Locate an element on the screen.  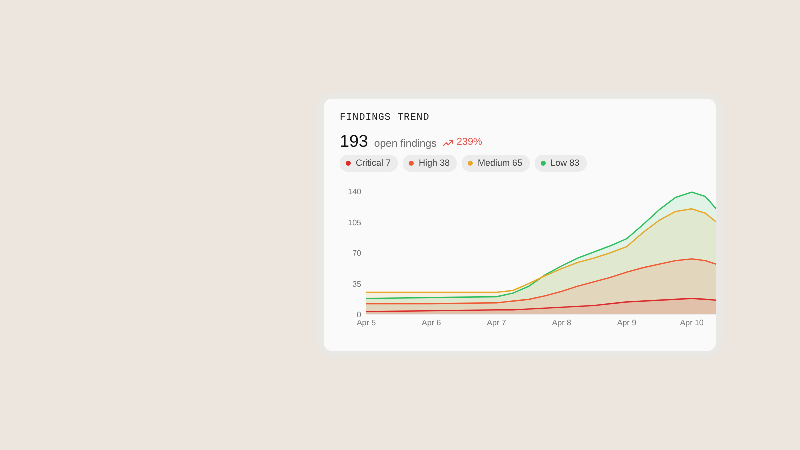
y-tick-label: 0 is located at coordinates (359, 315).